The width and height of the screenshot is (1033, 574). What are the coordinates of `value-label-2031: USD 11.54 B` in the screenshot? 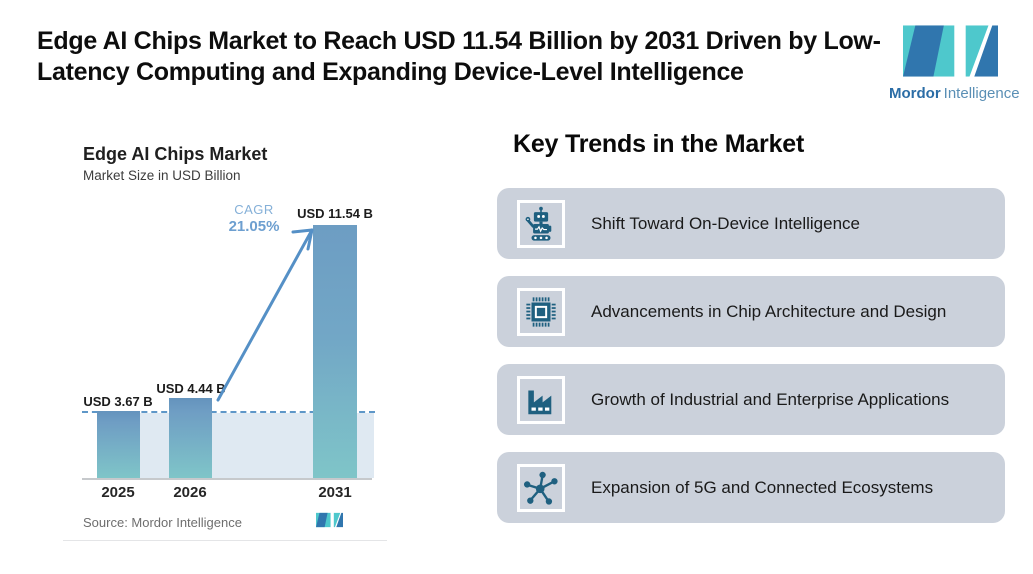 It's located at (335, 213).